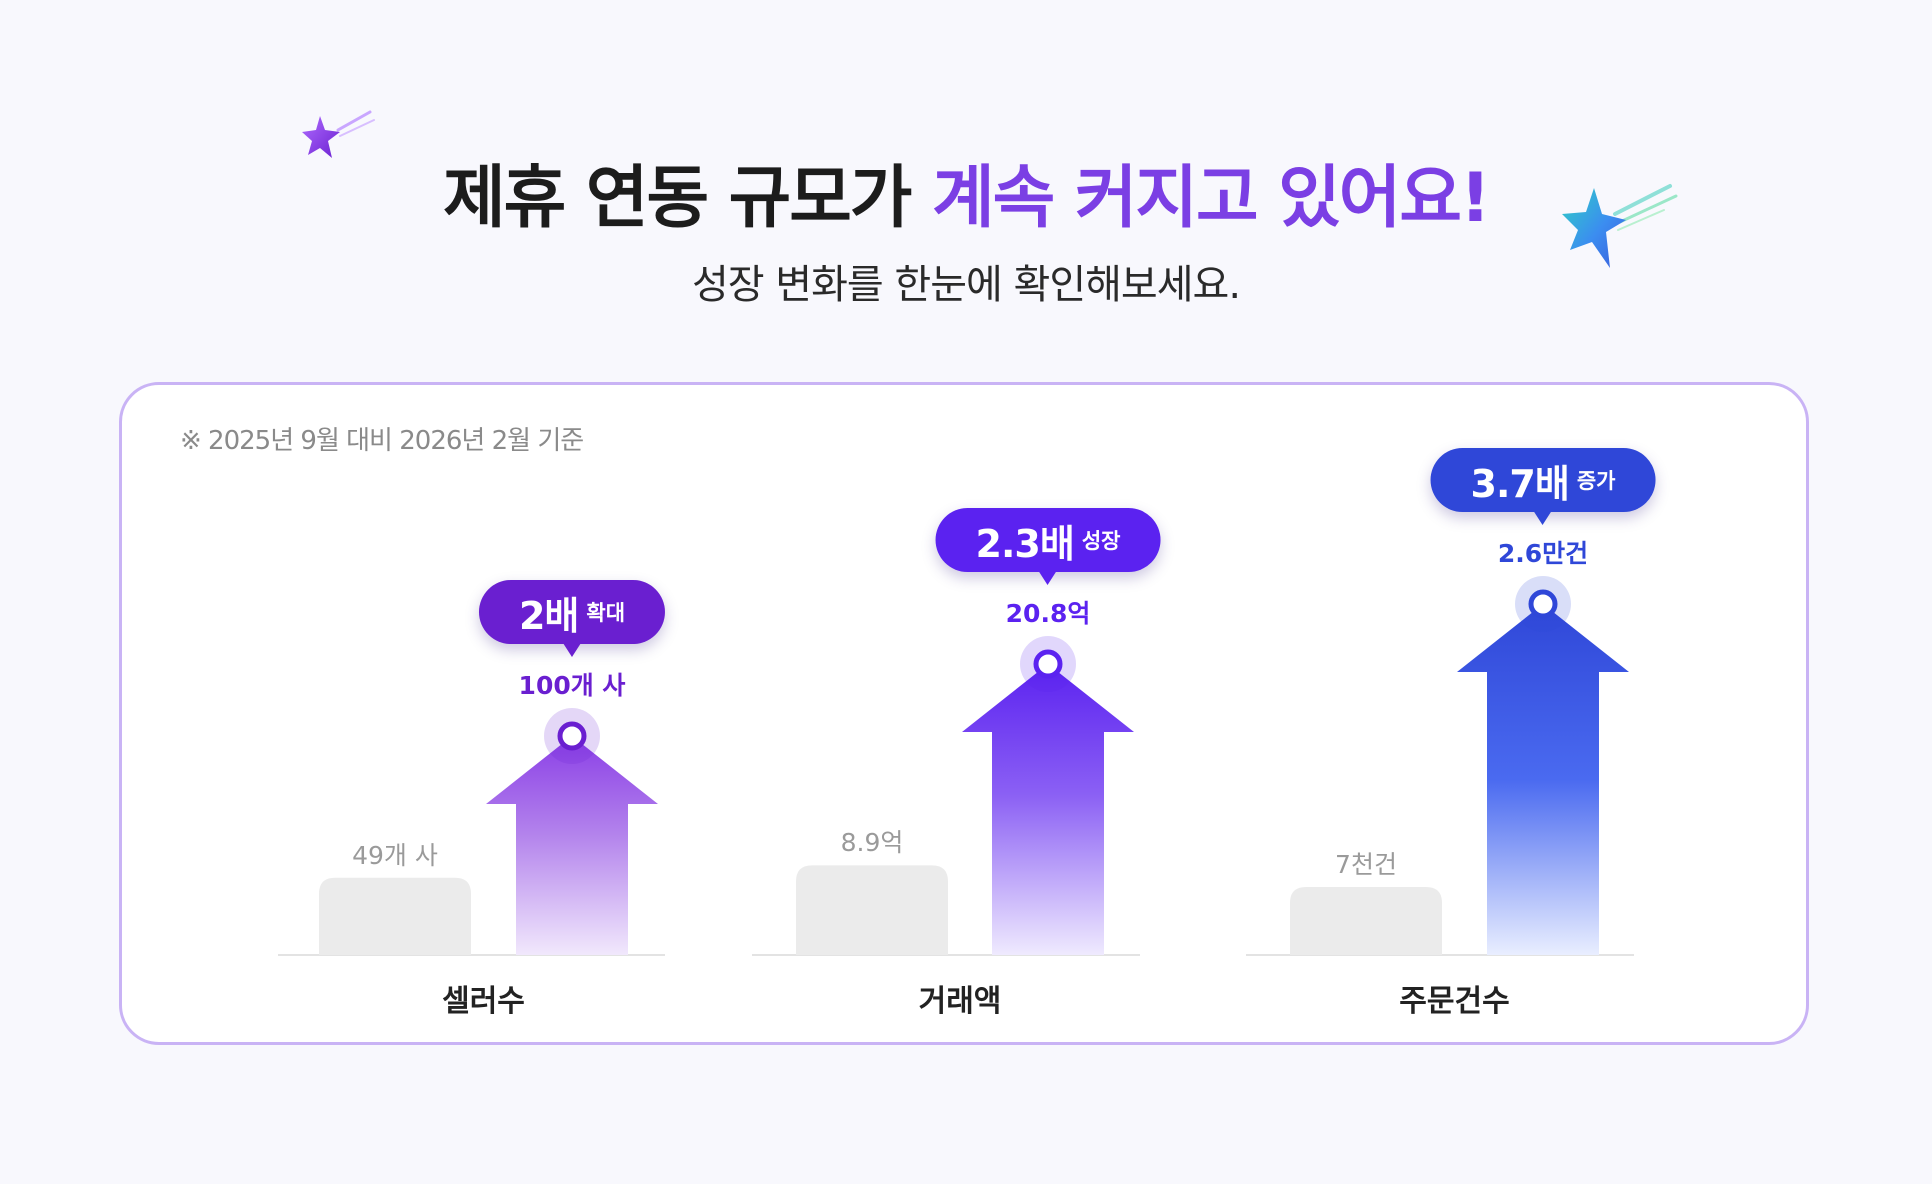  What do you see at coordinates (1101, 541) in the screenshot?
I see `badge-text: 성장` at bounding box center [1101, 541].